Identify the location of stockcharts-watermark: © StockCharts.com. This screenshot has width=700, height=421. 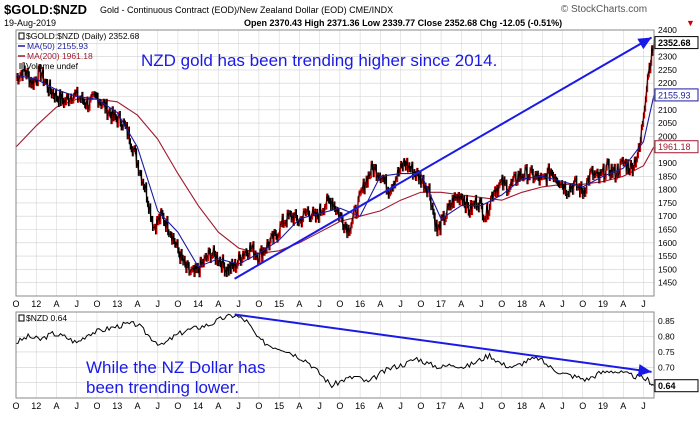
(604, 9).